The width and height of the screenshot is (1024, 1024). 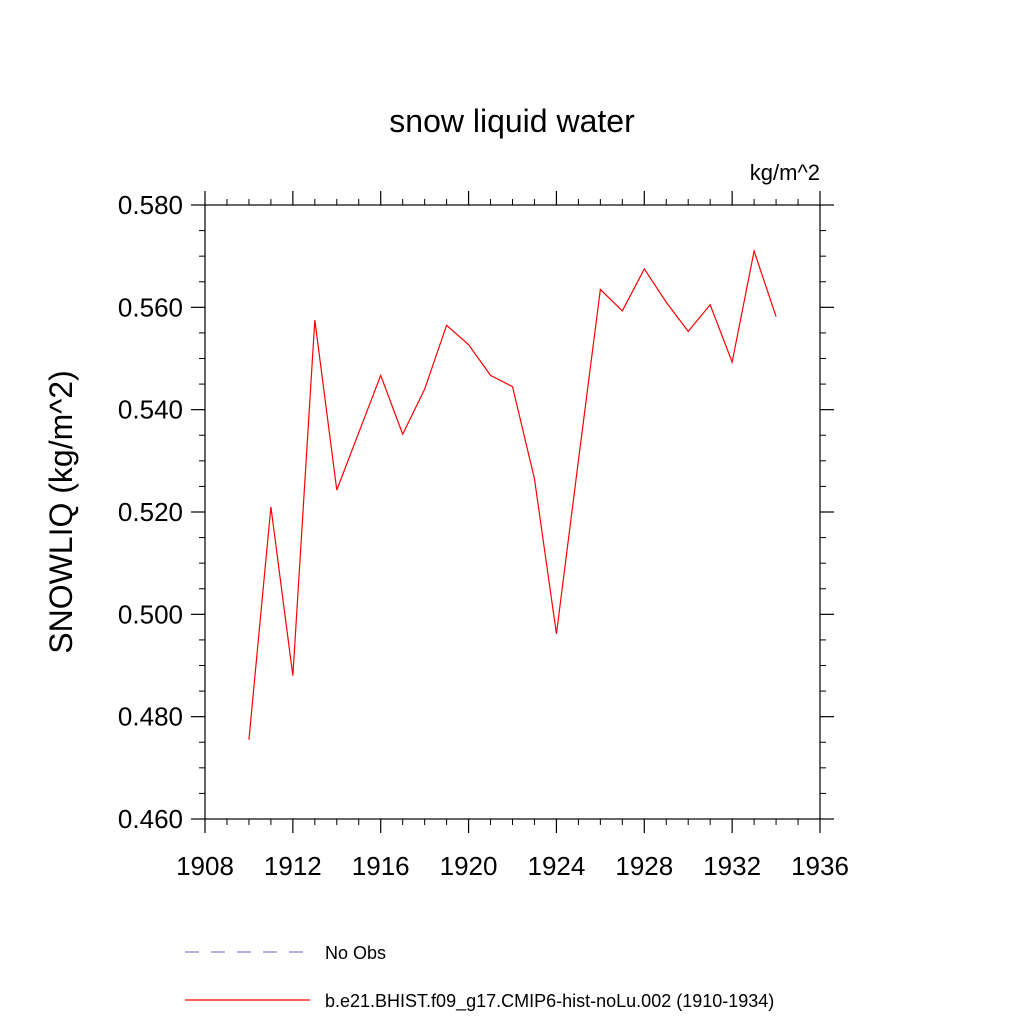 I want to click on y-tick-label: 0.480, so click(x=150, y=717).